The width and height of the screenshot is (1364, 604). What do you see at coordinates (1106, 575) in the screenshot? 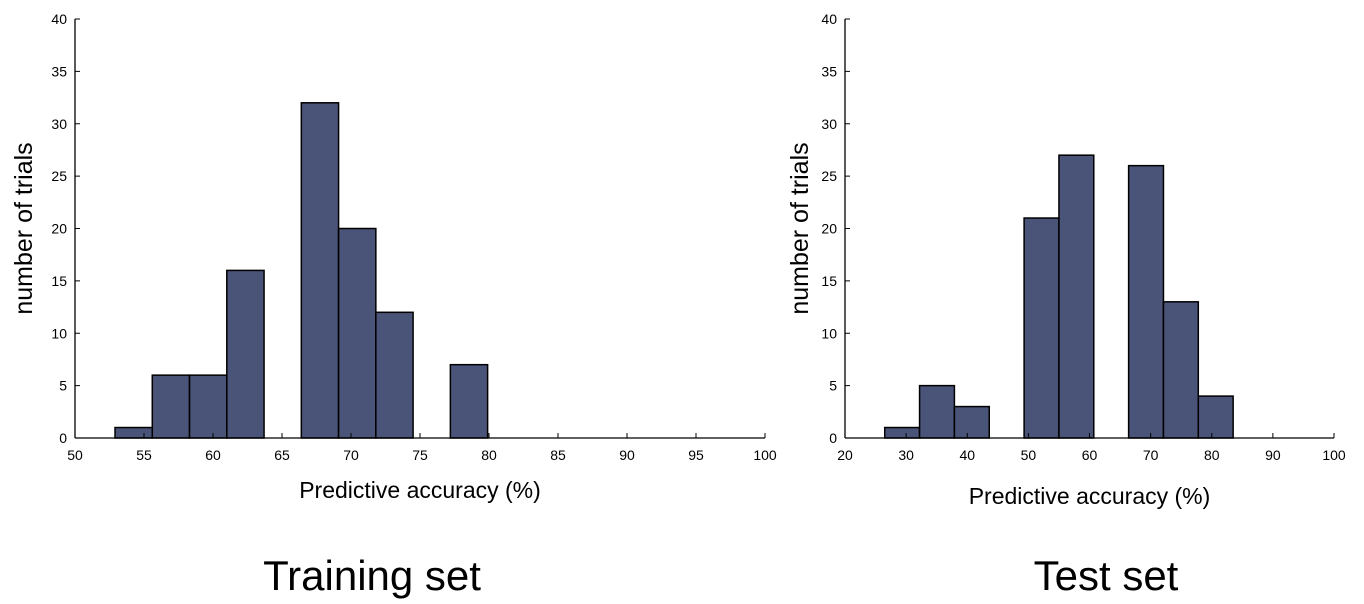
I see `test-set-caption: Test set` at bounding box center [1106, 575].